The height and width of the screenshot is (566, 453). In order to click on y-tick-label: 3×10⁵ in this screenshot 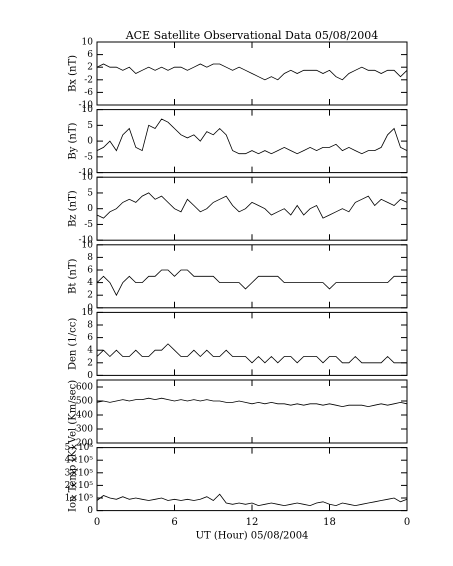, I will do `click(79, 473)`.